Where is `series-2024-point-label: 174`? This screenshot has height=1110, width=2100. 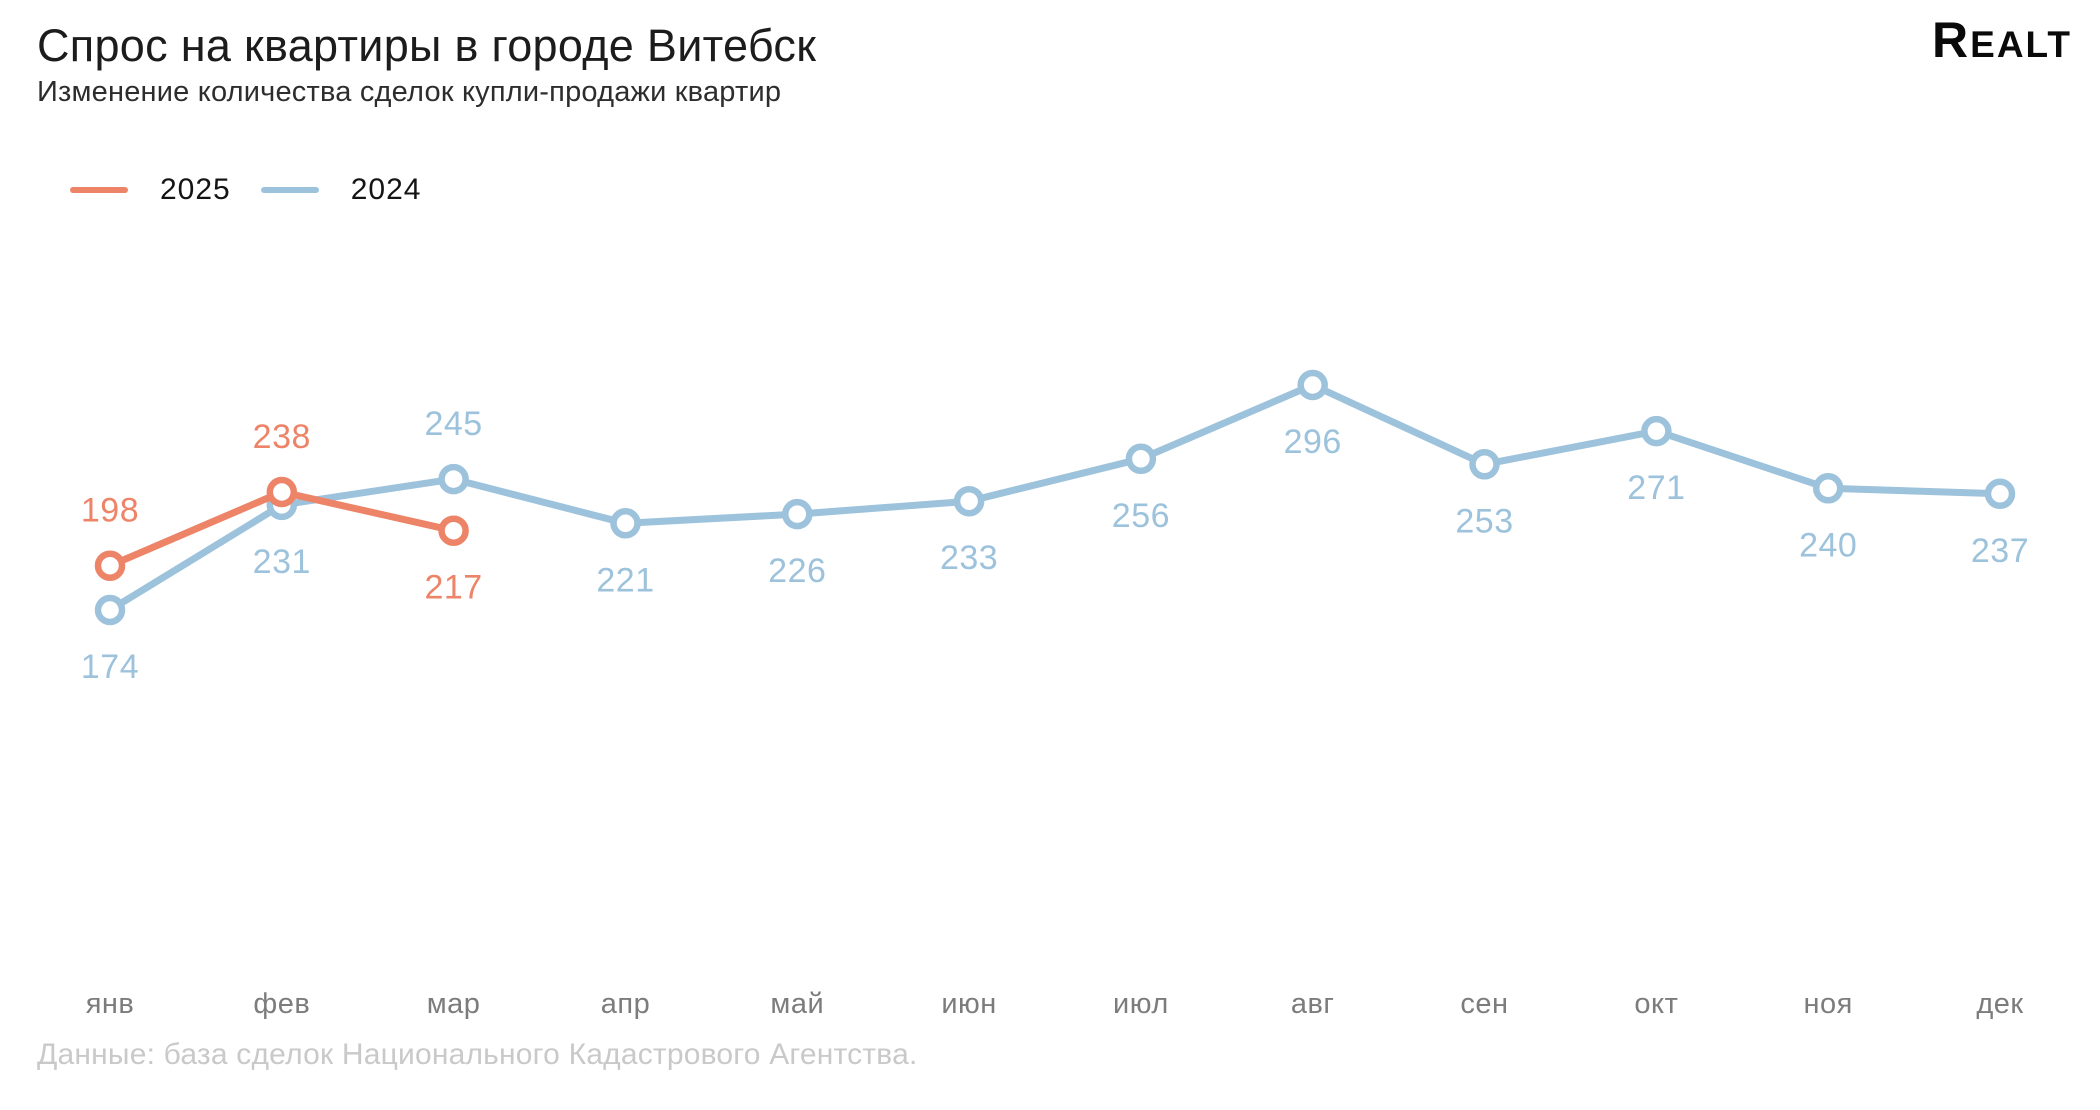 series-2024-point-label: 174 is located at coordinates (110, 667).